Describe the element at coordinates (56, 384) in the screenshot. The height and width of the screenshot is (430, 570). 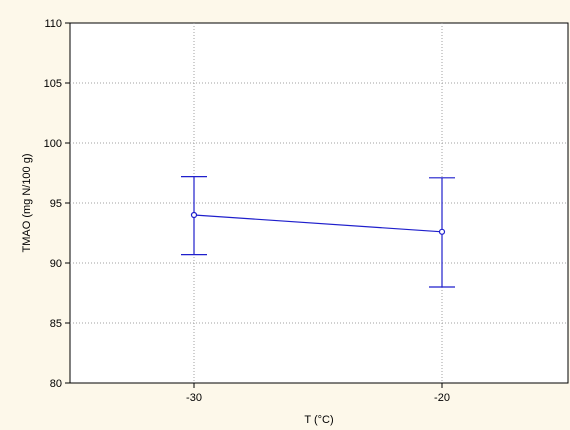
I see `y-tick-label: 80` at that location.